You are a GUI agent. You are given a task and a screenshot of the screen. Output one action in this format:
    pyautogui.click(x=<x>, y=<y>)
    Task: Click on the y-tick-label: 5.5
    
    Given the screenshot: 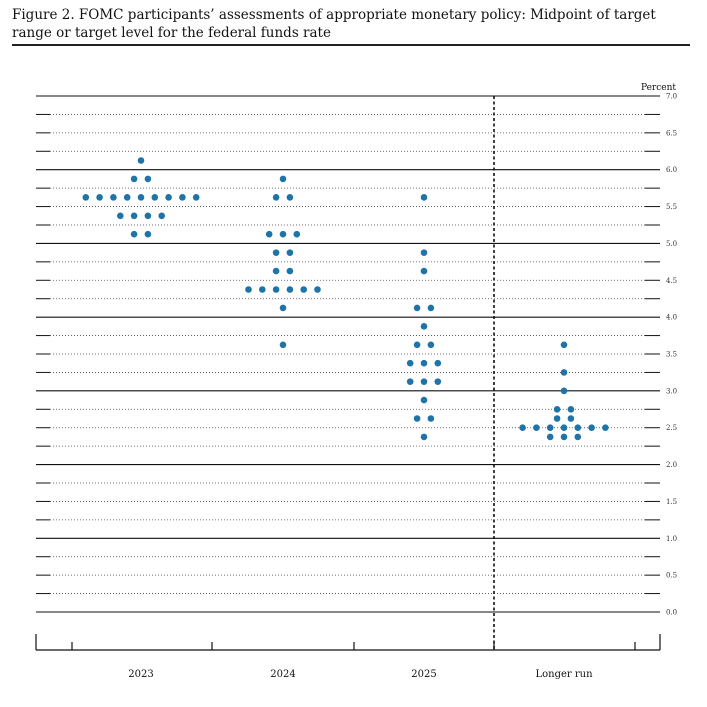 What is the action you would take?
    pyautogui.click(x=671, y=207)
    